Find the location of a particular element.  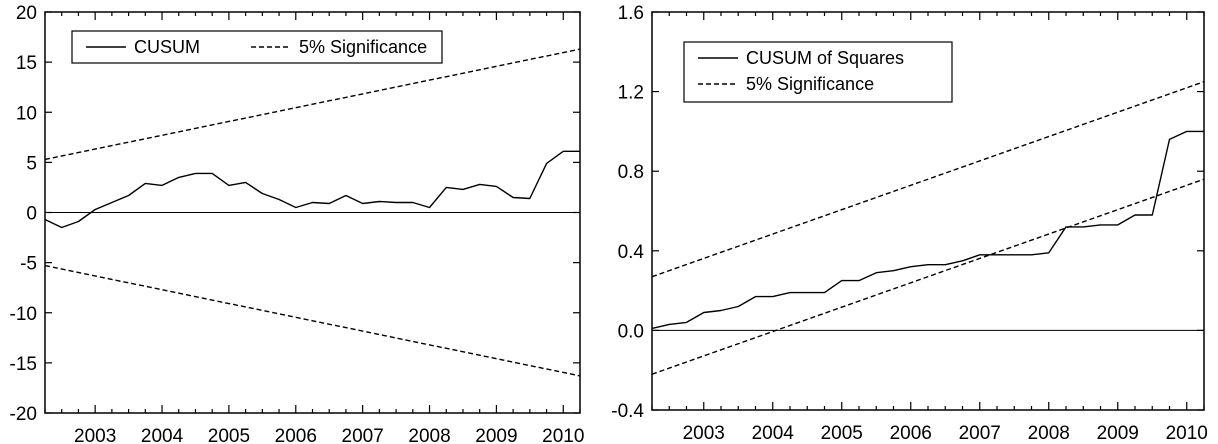

y-tick-label: 1.2 is located at coordinates (631, 93).